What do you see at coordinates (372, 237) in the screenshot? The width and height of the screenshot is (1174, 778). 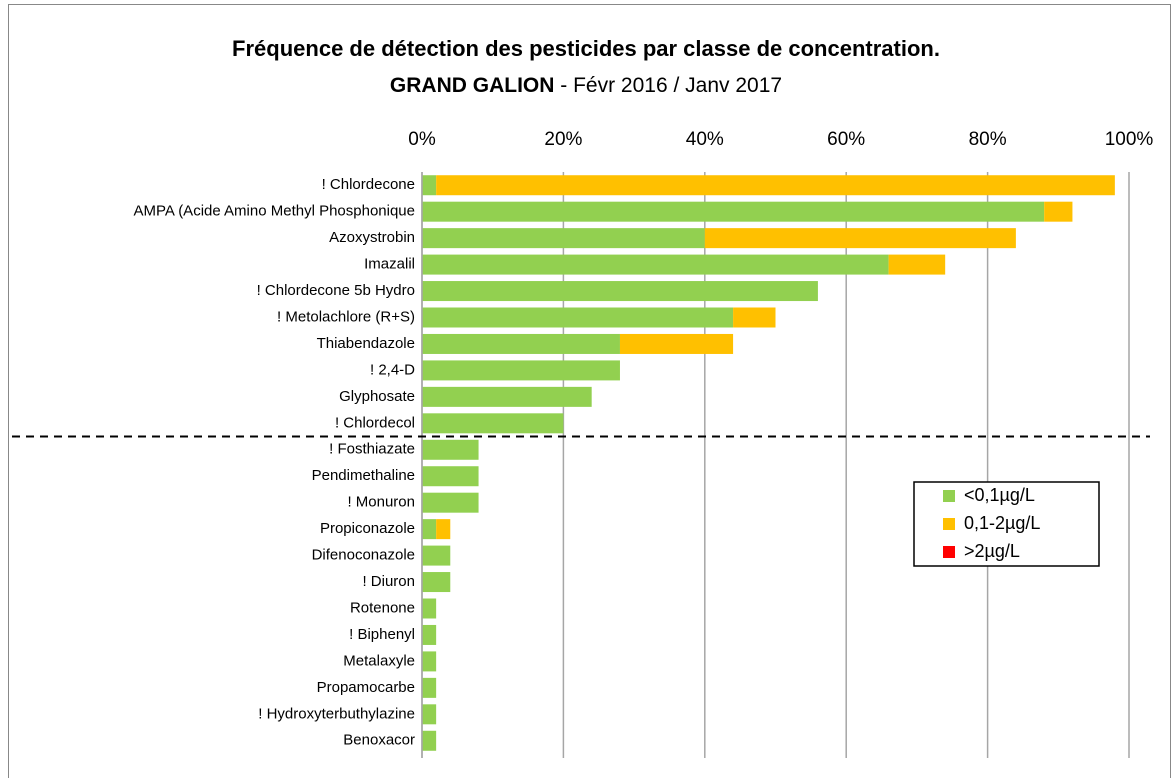 I see `y-tick-label: Azoxystrobin` at bounding box center [372, 237].